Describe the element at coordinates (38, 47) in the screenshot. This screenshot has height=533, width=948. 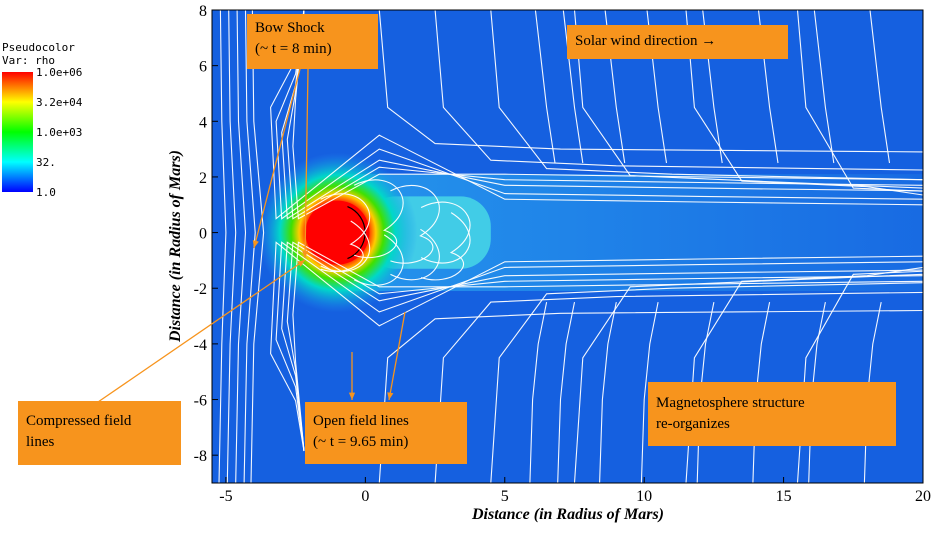
I see `legend-title: Pseudocolor` at that location.